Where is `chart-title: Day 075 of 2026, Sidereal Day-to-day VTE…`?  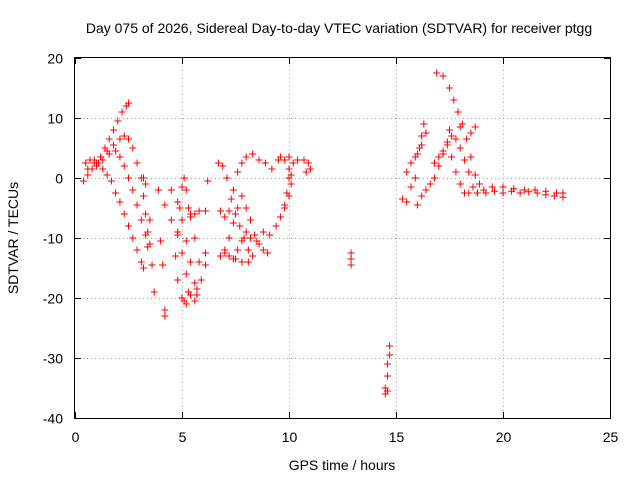 chart-title: Day 075 of 2026, Sidereal Day-to-day VTE… is located at coordinates (339, 28).